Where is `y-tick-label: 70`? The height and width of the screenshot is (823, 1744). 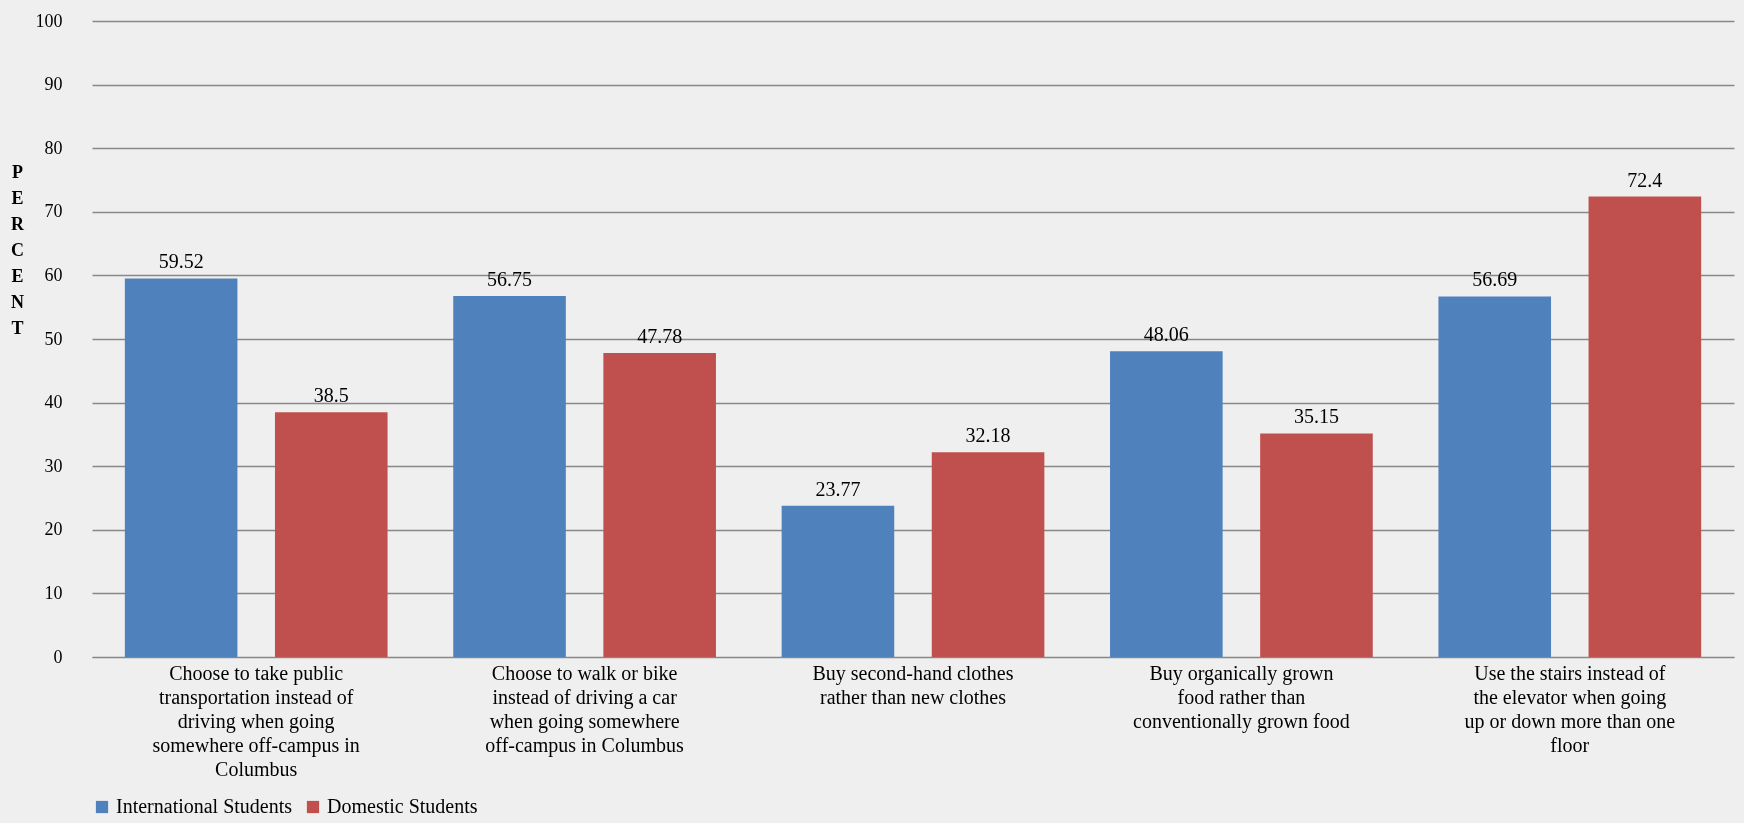 y-tick-label: 70 is located at coordinates (53, 211).